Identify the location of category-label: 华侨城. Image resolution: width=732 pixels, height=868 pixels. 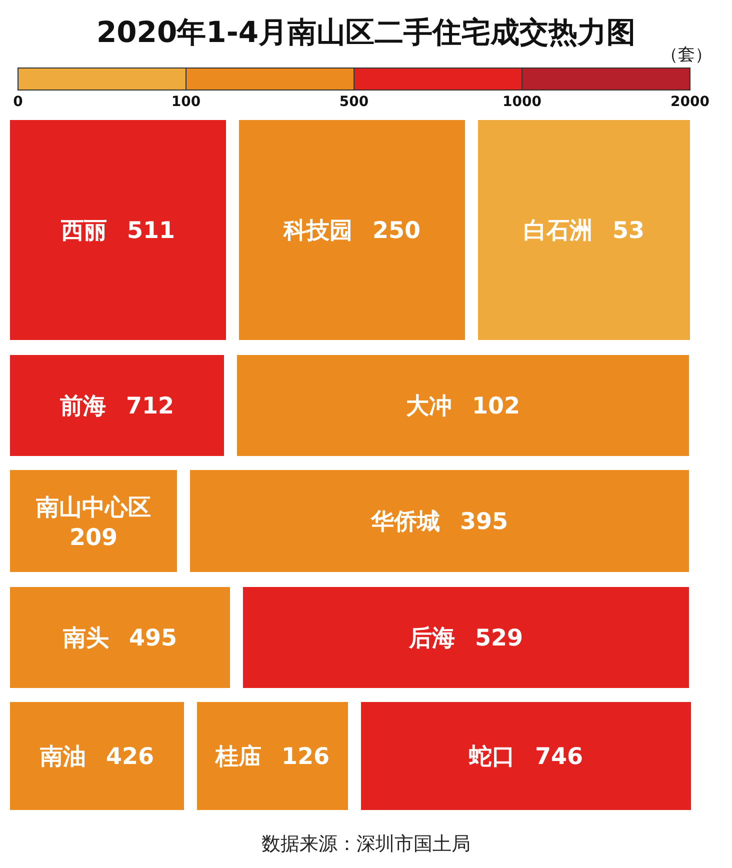
(405, 522).